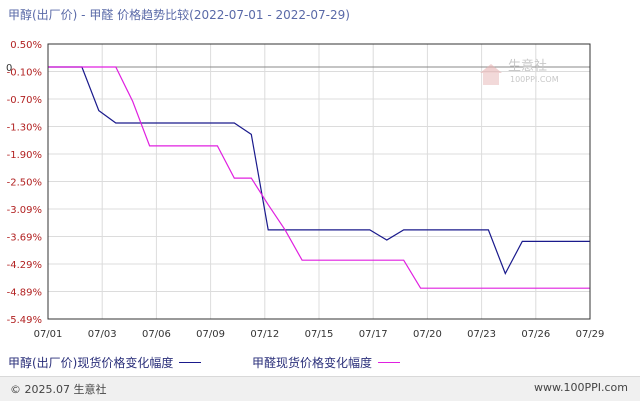  What do you see at coordinates (24, 155) in the screenshot?
I see `y-tick-label: -1.90%` at bounding box center [24, 155].